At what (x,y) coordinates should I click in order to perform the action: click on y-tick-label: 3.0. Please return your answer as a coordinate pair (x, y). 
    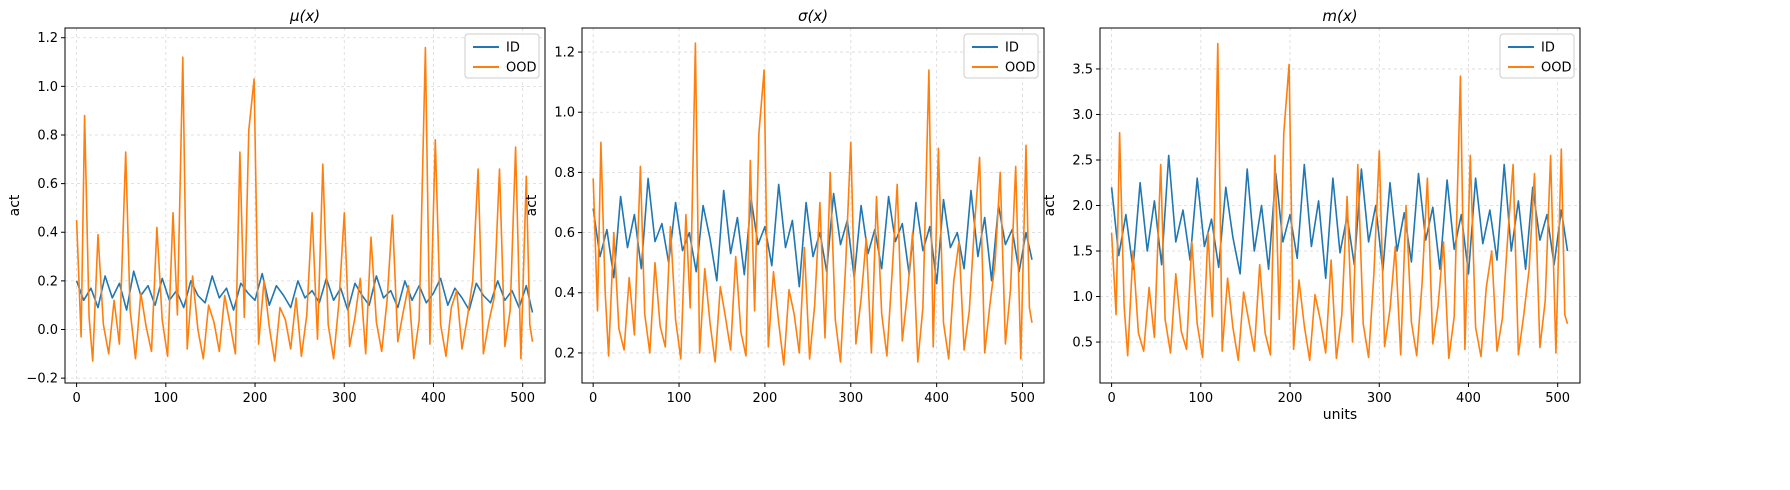
    Looking at the image, I should click on (1082, 115).